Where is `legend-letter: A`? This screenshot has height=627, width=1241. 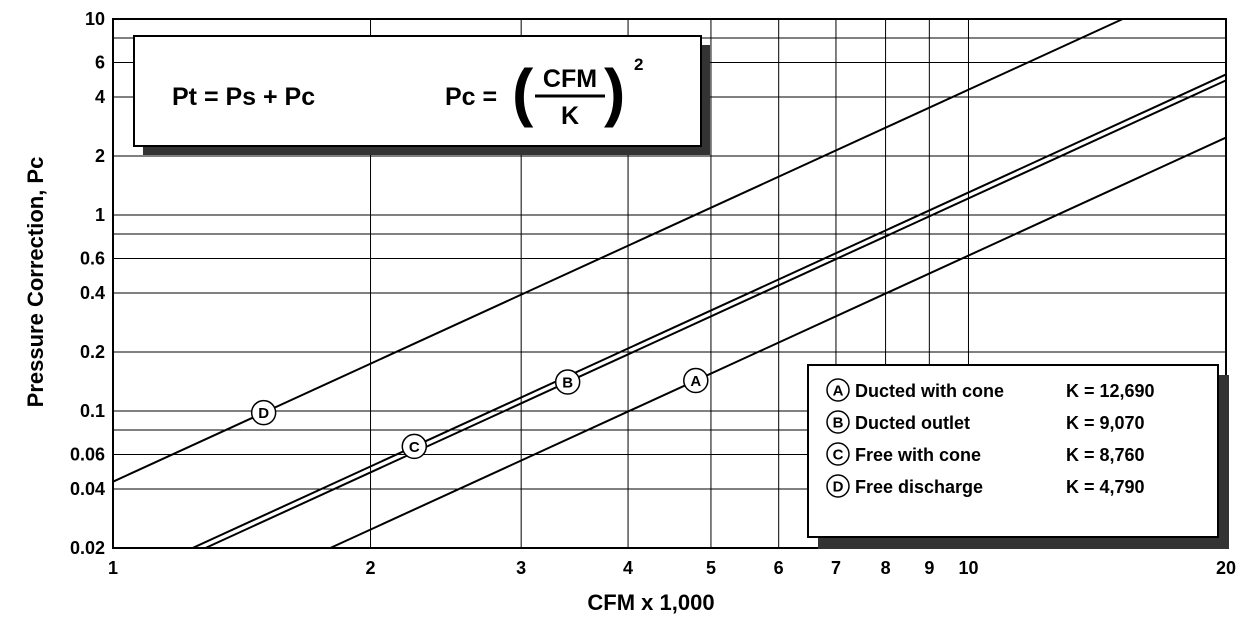 legend-letter: A is located at coordinates (838, 391).